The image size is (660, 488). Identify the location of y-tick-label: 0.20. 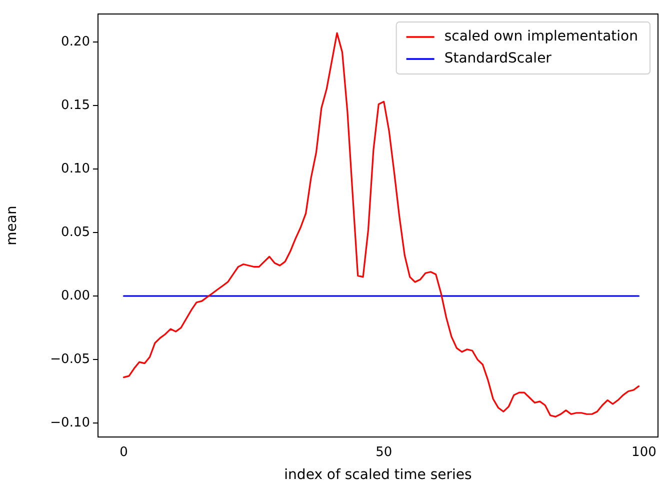
(75, 42).